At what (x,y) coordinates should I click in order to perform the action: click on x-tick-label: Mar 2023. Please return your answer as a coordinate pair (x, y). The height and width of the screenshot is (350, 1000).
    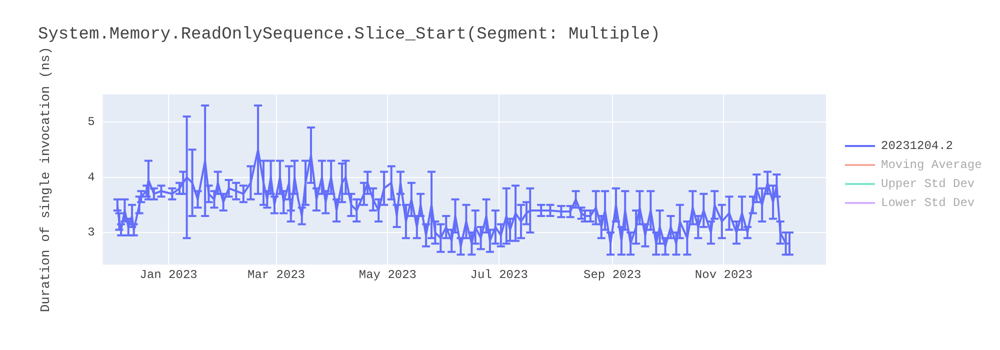
    Looking at the image, I should click on (276, 275).